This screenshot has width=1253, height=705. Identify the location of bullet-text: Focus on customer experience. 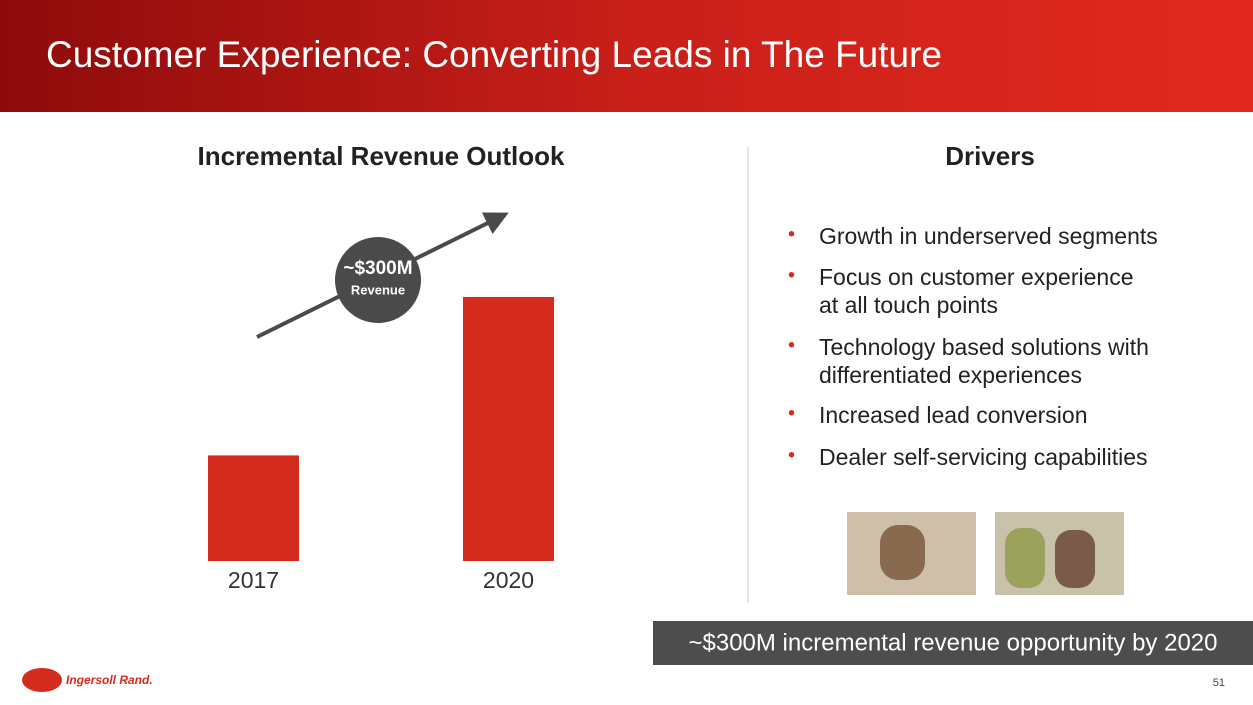
(976, 277).